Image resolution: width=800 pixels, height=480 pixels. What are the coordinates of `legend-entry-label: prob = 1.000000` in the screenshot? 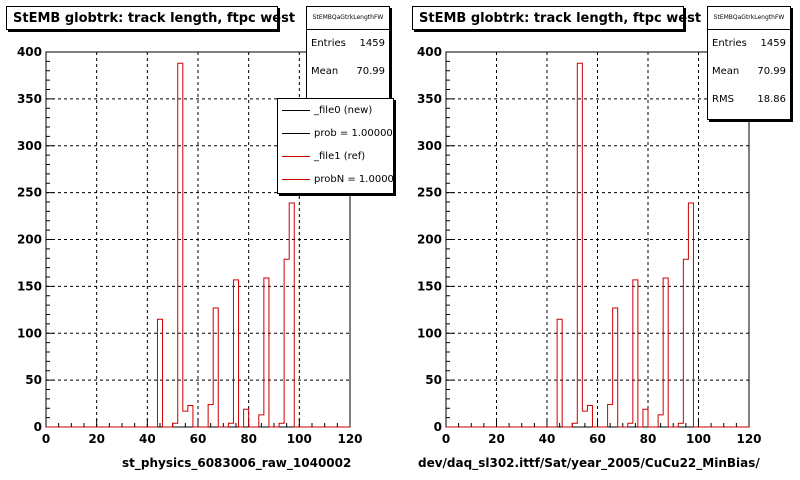 It's located at (354, 133).